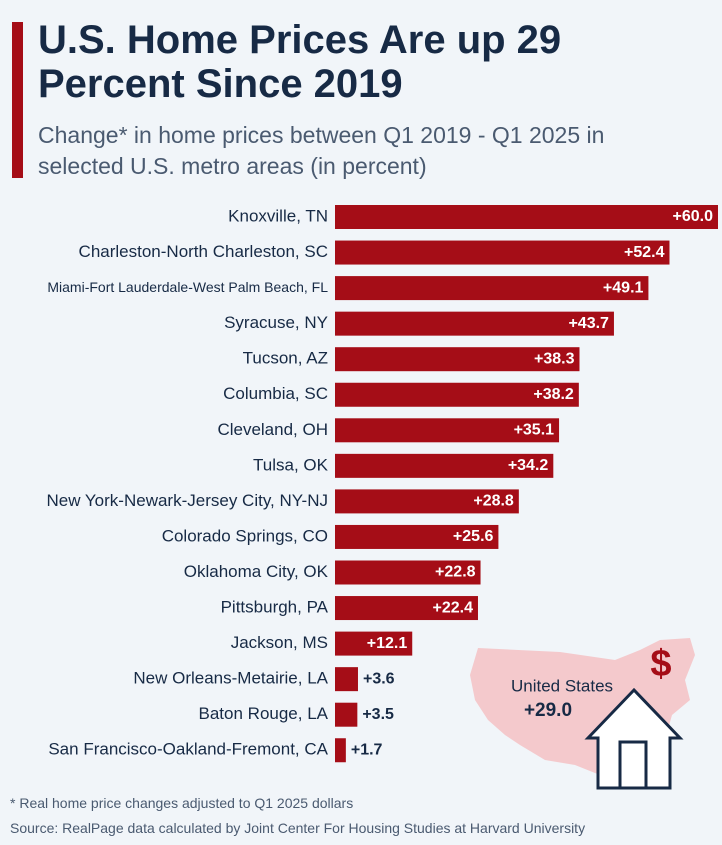 This screenshot has width=722, height=845. I want to click on category-label: Pittsburgh, PA, so click(275, 607).